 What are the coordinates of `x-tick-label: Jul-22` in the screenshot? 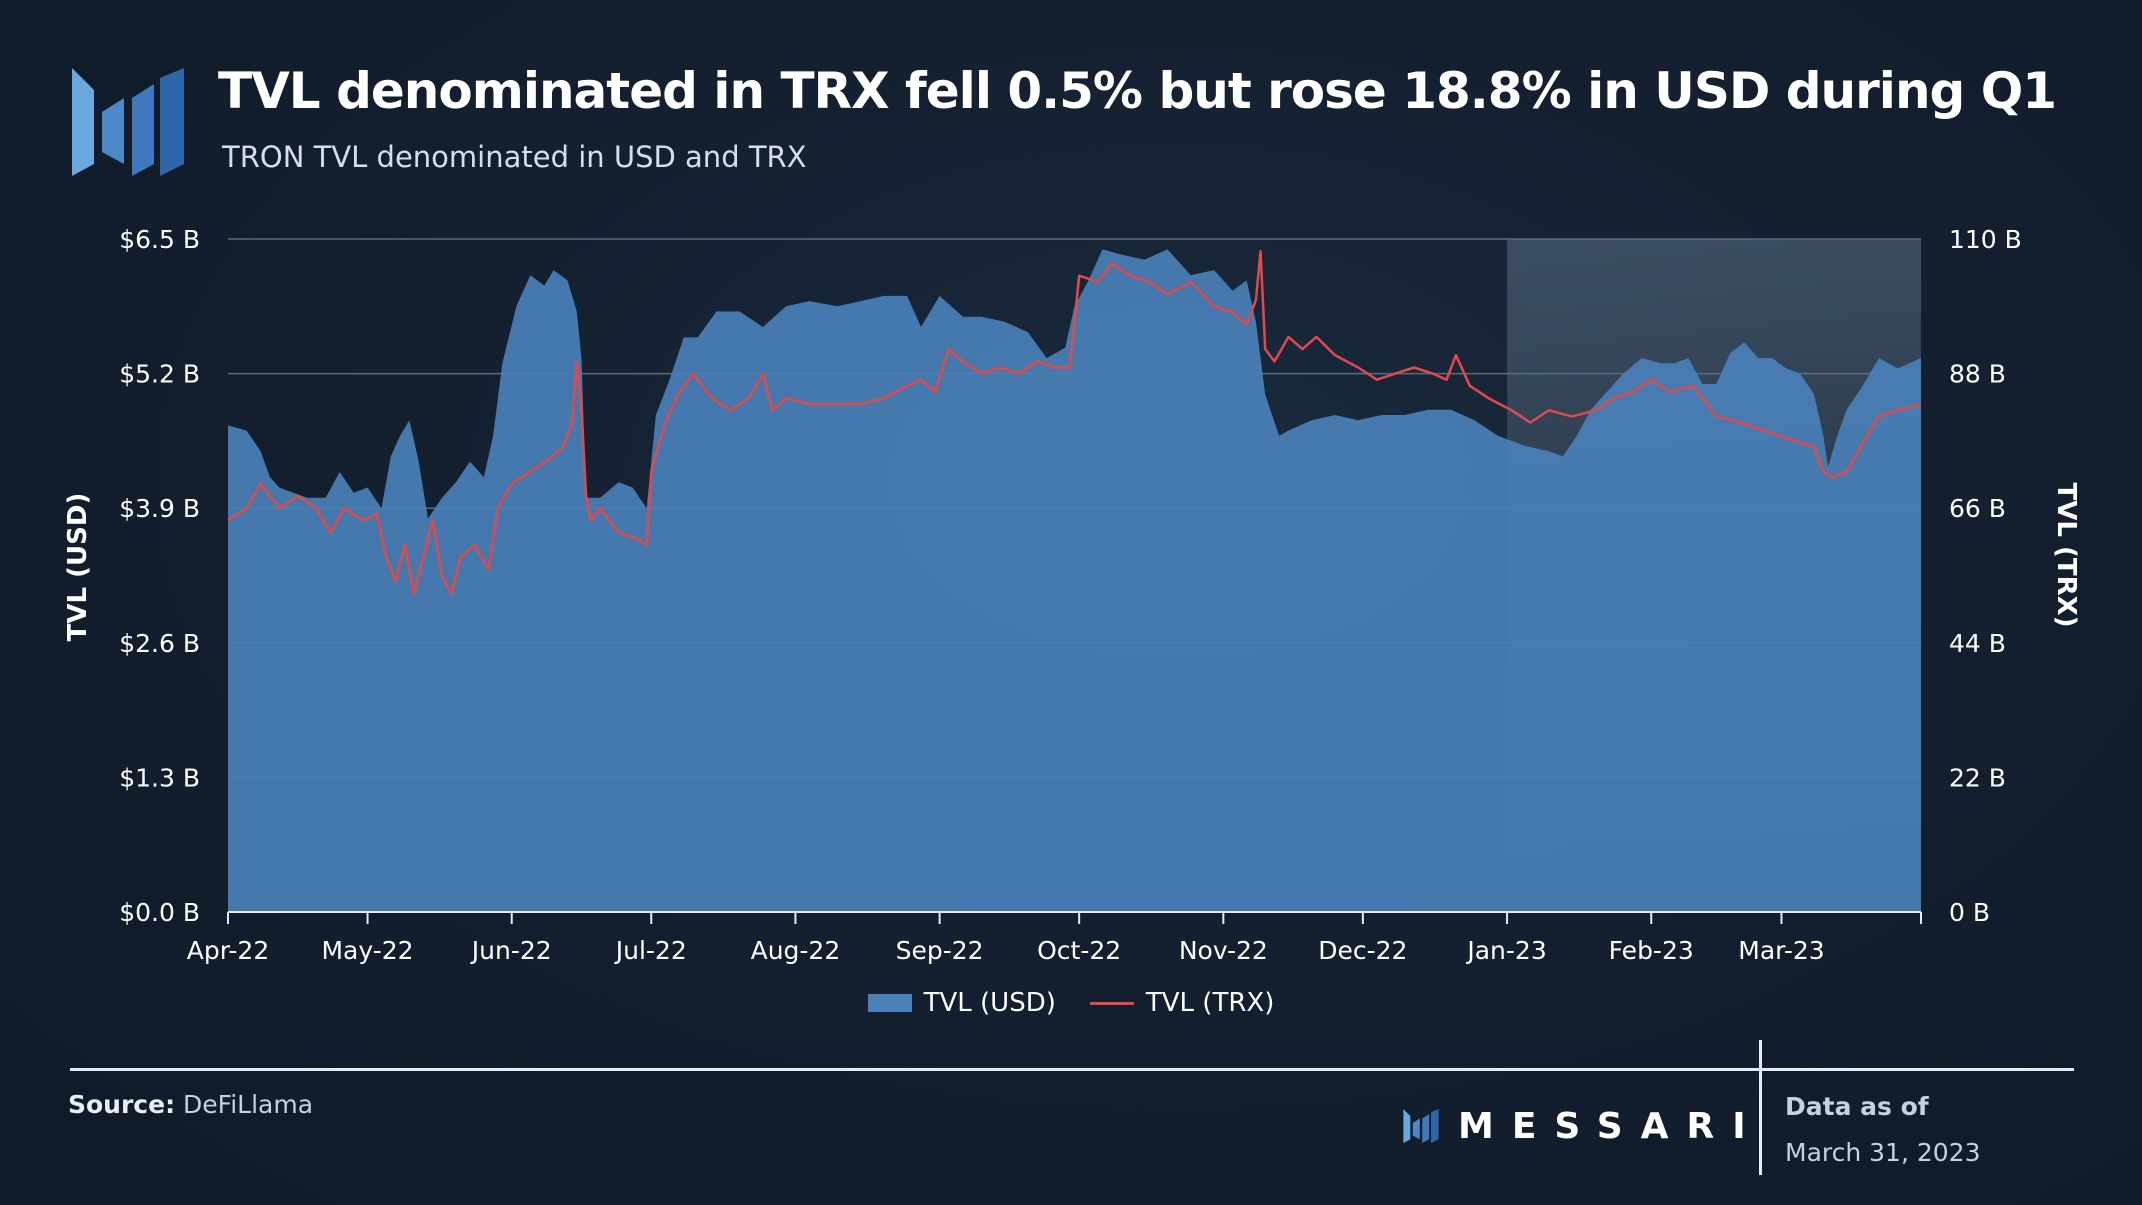 It's located at (650, 950).